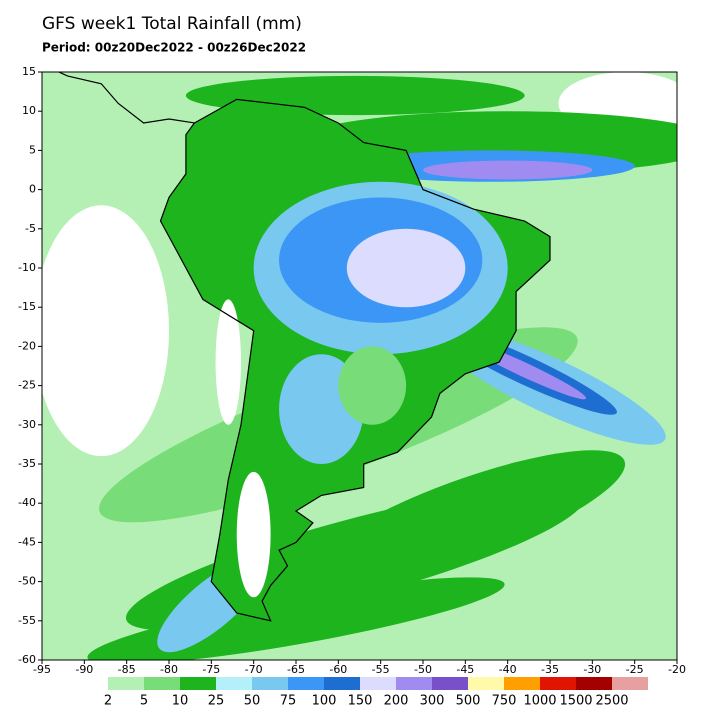 The height and width of the screenshot is (725, 721). Describe the element at coordinates (381, 669) in the screenshot. I see `x-tick-label: -55` at that location.